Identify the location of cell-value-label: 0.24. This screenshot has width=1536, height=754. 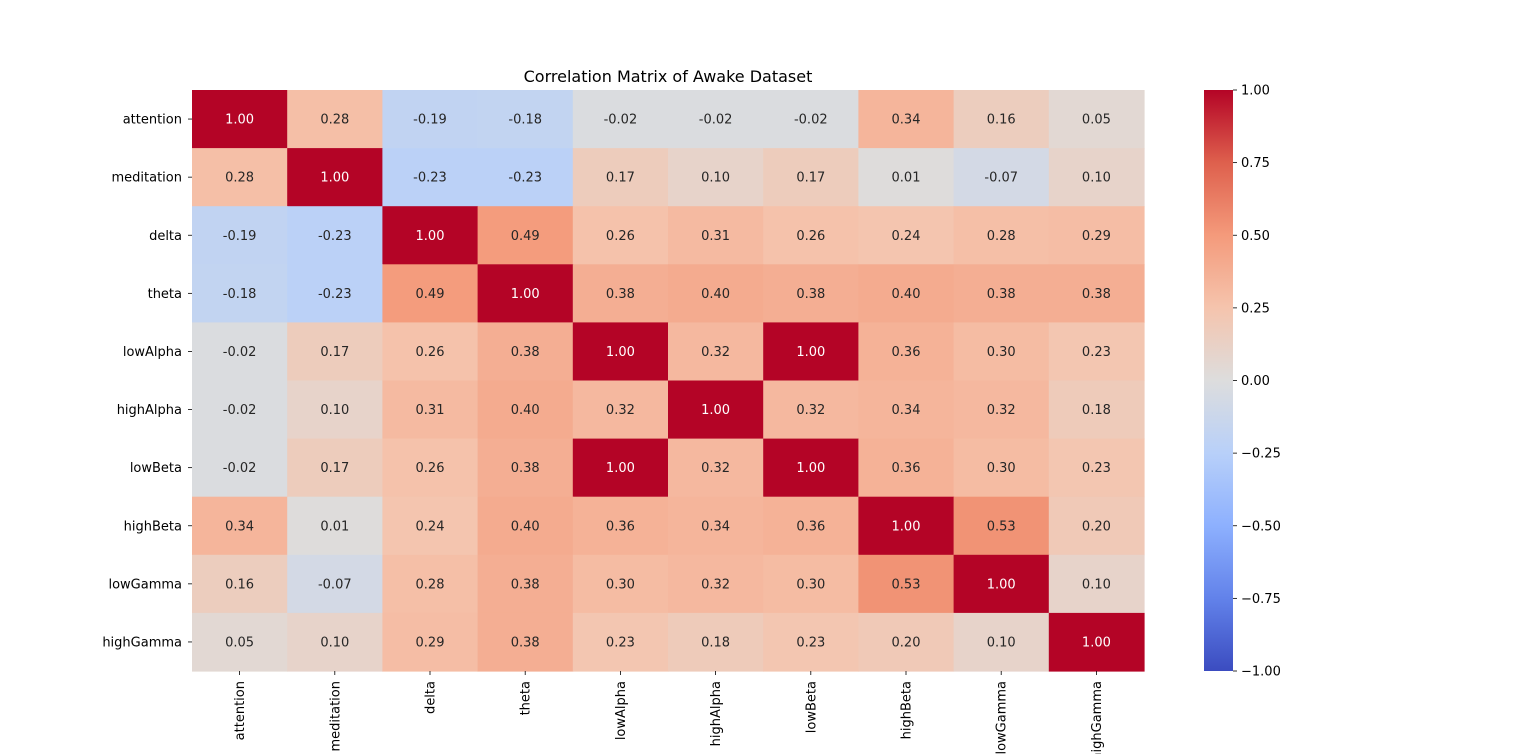
(906, 236).